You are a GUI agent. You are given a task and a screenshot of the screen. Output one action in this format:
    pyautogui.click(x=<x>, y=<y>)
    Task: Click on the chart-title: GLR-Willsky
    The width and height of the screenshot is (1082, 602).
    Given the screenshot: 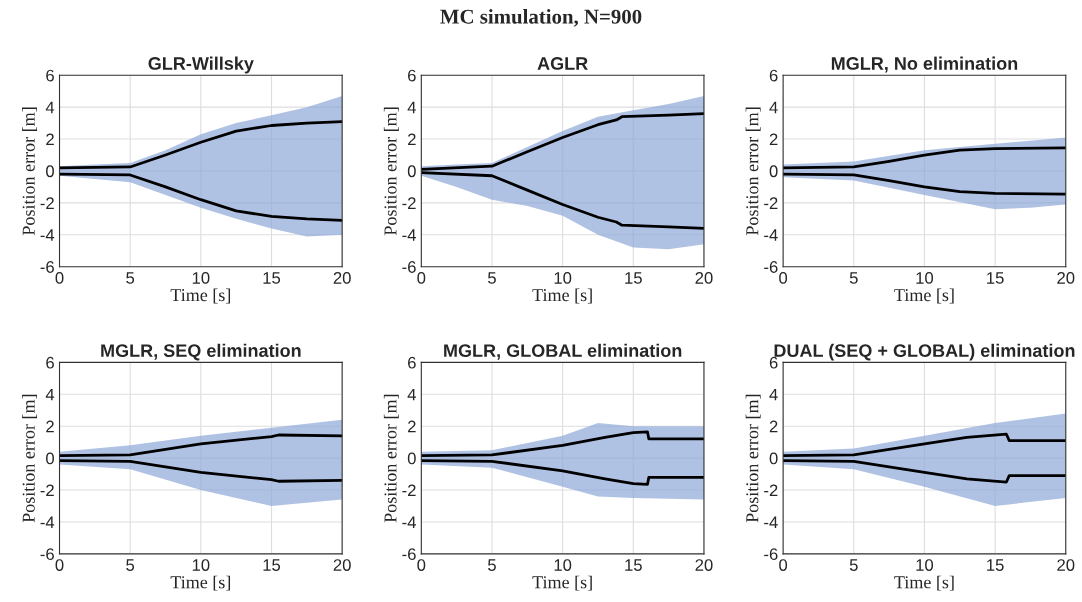 What is the action you would take?
    pyautogui.click(x=201, y=65)
    